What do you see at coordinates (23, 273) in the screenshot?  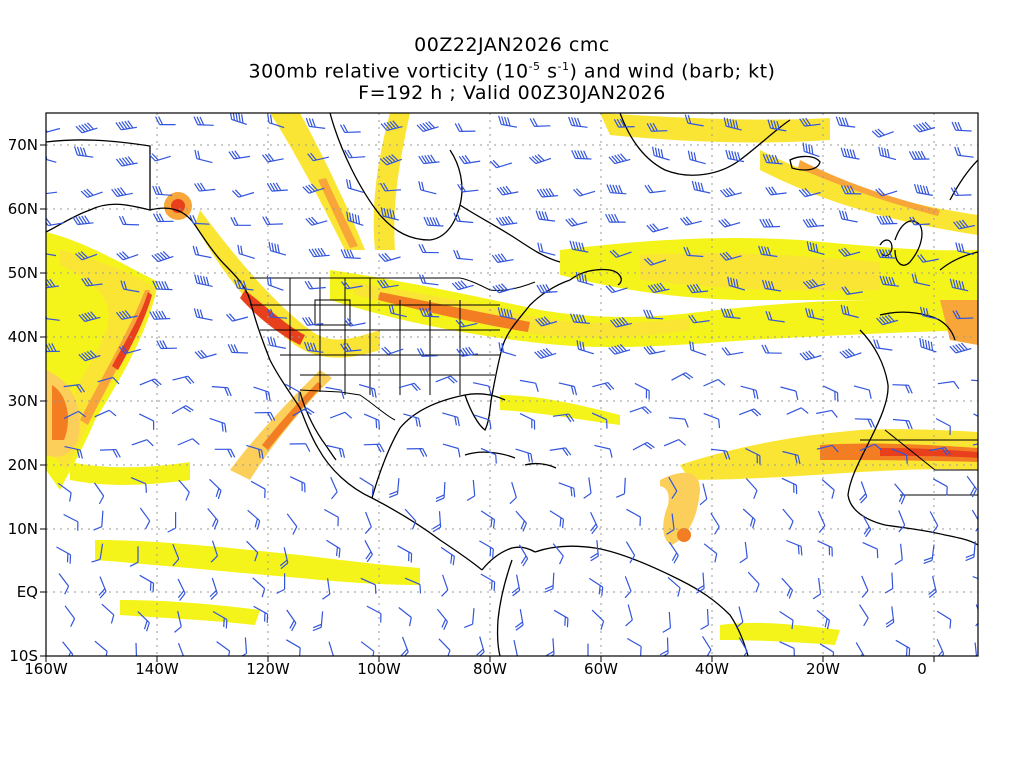 I see `lat-label-50n: 50N` at bounding box center [23, 273].